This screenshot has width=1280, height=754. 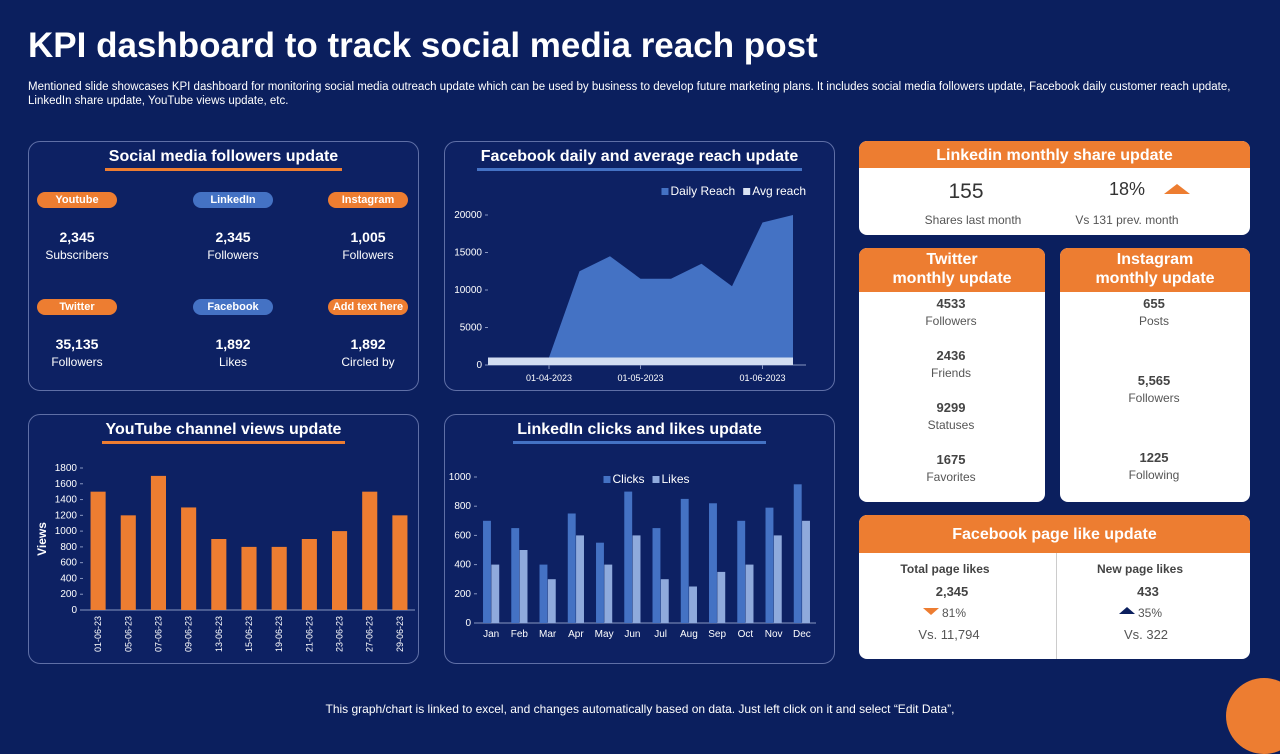 What do you see at coordinates (368, 307) in the screenshot?
I see `platform-pill: Add text here` at bounding box center [368, 307].